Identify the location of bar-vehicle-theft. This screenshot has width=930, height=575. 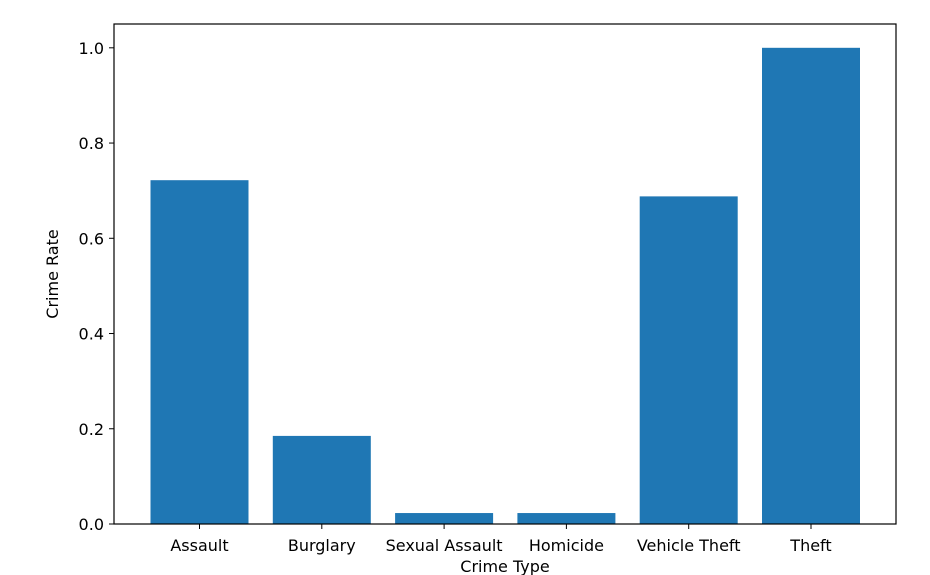
(688, 360).